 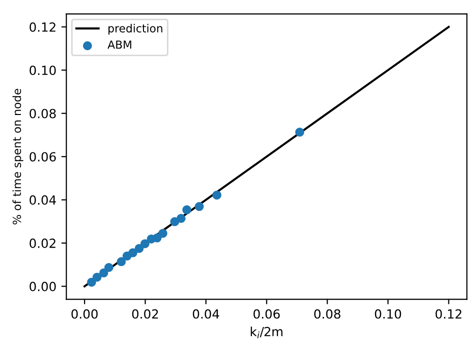 What do you see at coordinates (388, 314) in the screenshot?
I see `x-tick-label: 0.10` at bounding box center [388, 314].